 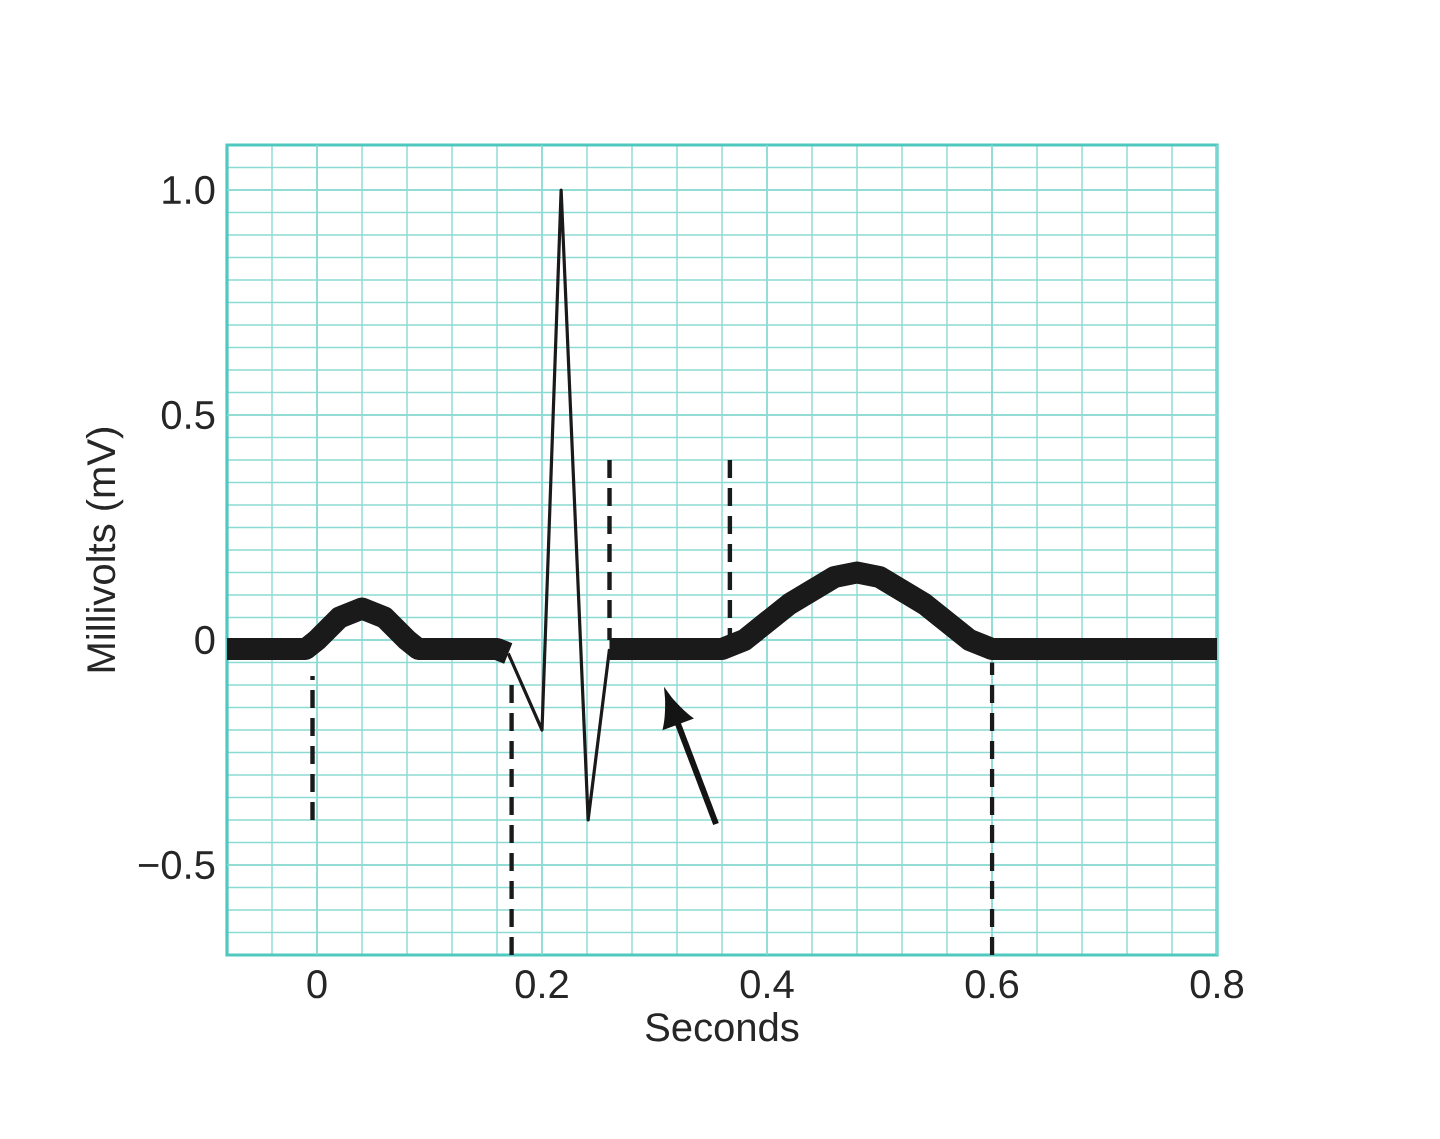 I want to click on y-axis-title: Millivolts (mV), so click(x=104, y=550).